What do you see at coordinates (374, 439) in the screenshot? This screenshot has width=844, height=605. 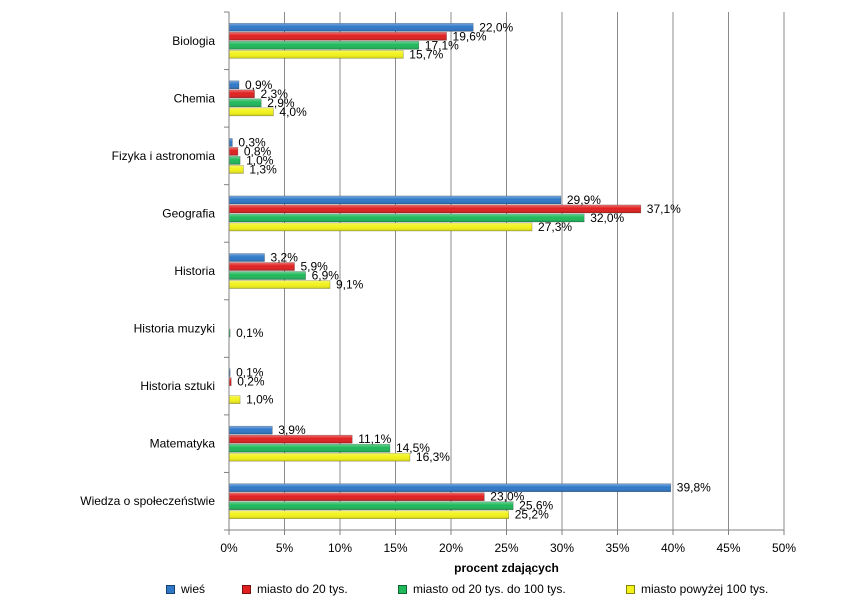 I see `data-label: 11,1%` at bounding box center [374, 439].